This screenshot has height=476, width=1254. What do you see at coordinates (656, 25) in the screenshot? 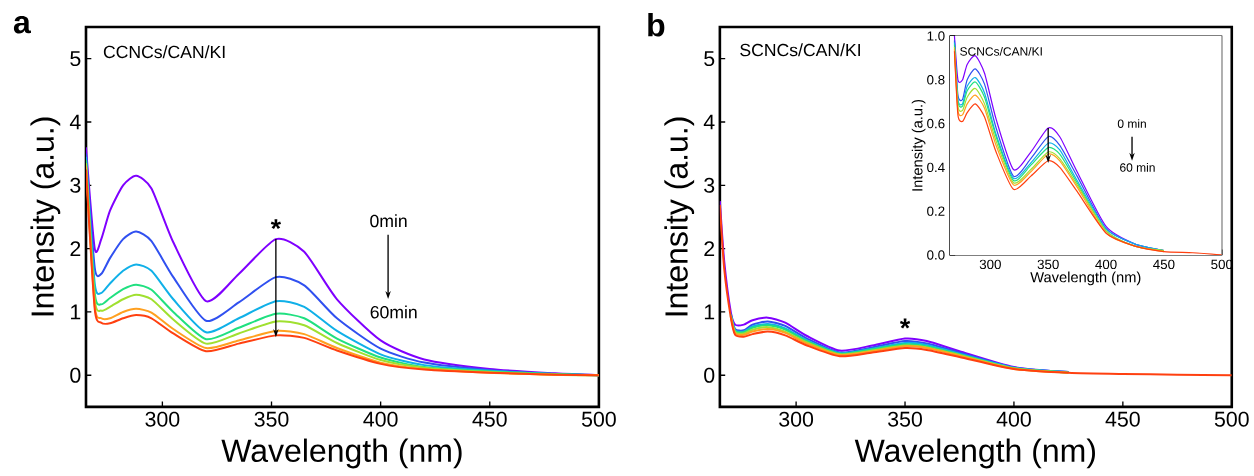
I see `chart-title: b` at bounding box center [656, 25].